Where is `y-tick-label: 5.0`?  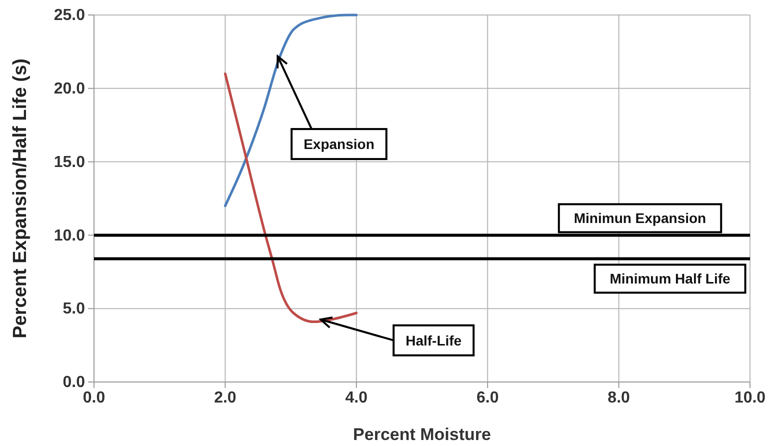
y-tick-label: 5.0 is located at coordinates (74, 309).